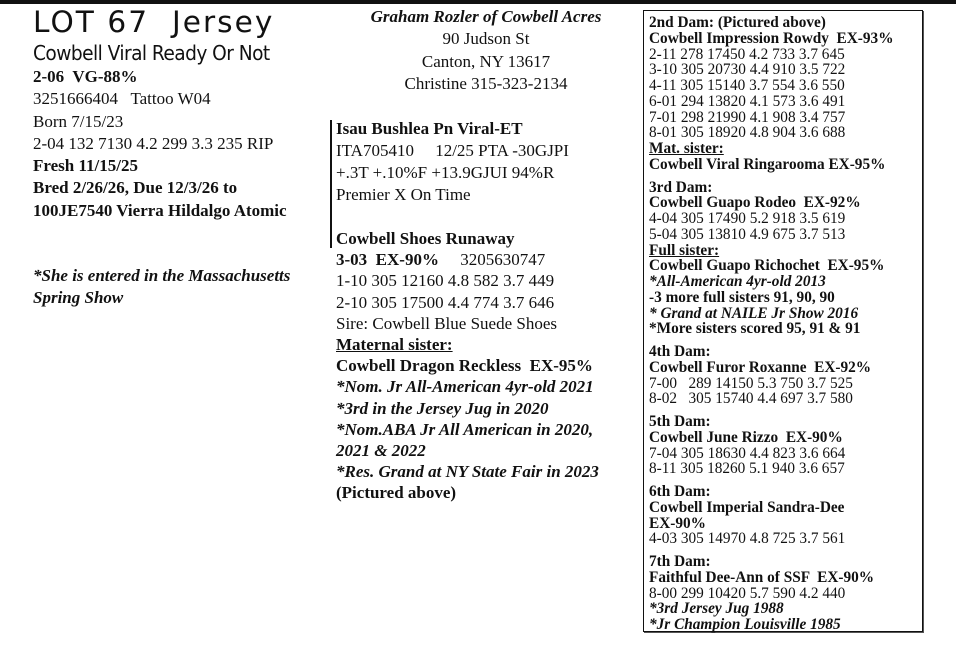 The height and width of the screenshot is (648, 956). What do you see at coordinates (381, 451) in the screenshot?
I see `honor: 2021 & 2022` at bounding box center [381, 451].